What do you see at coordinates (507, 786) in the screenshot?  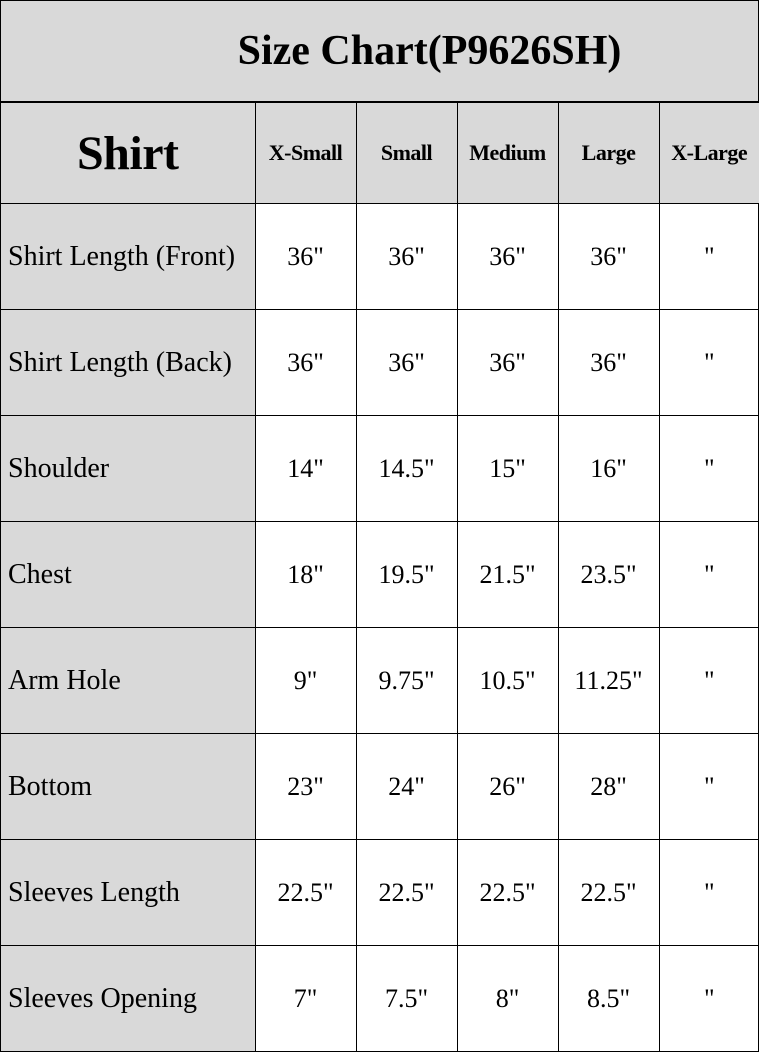 I see `table-cell: 26"` at bounding box center [507, 786].